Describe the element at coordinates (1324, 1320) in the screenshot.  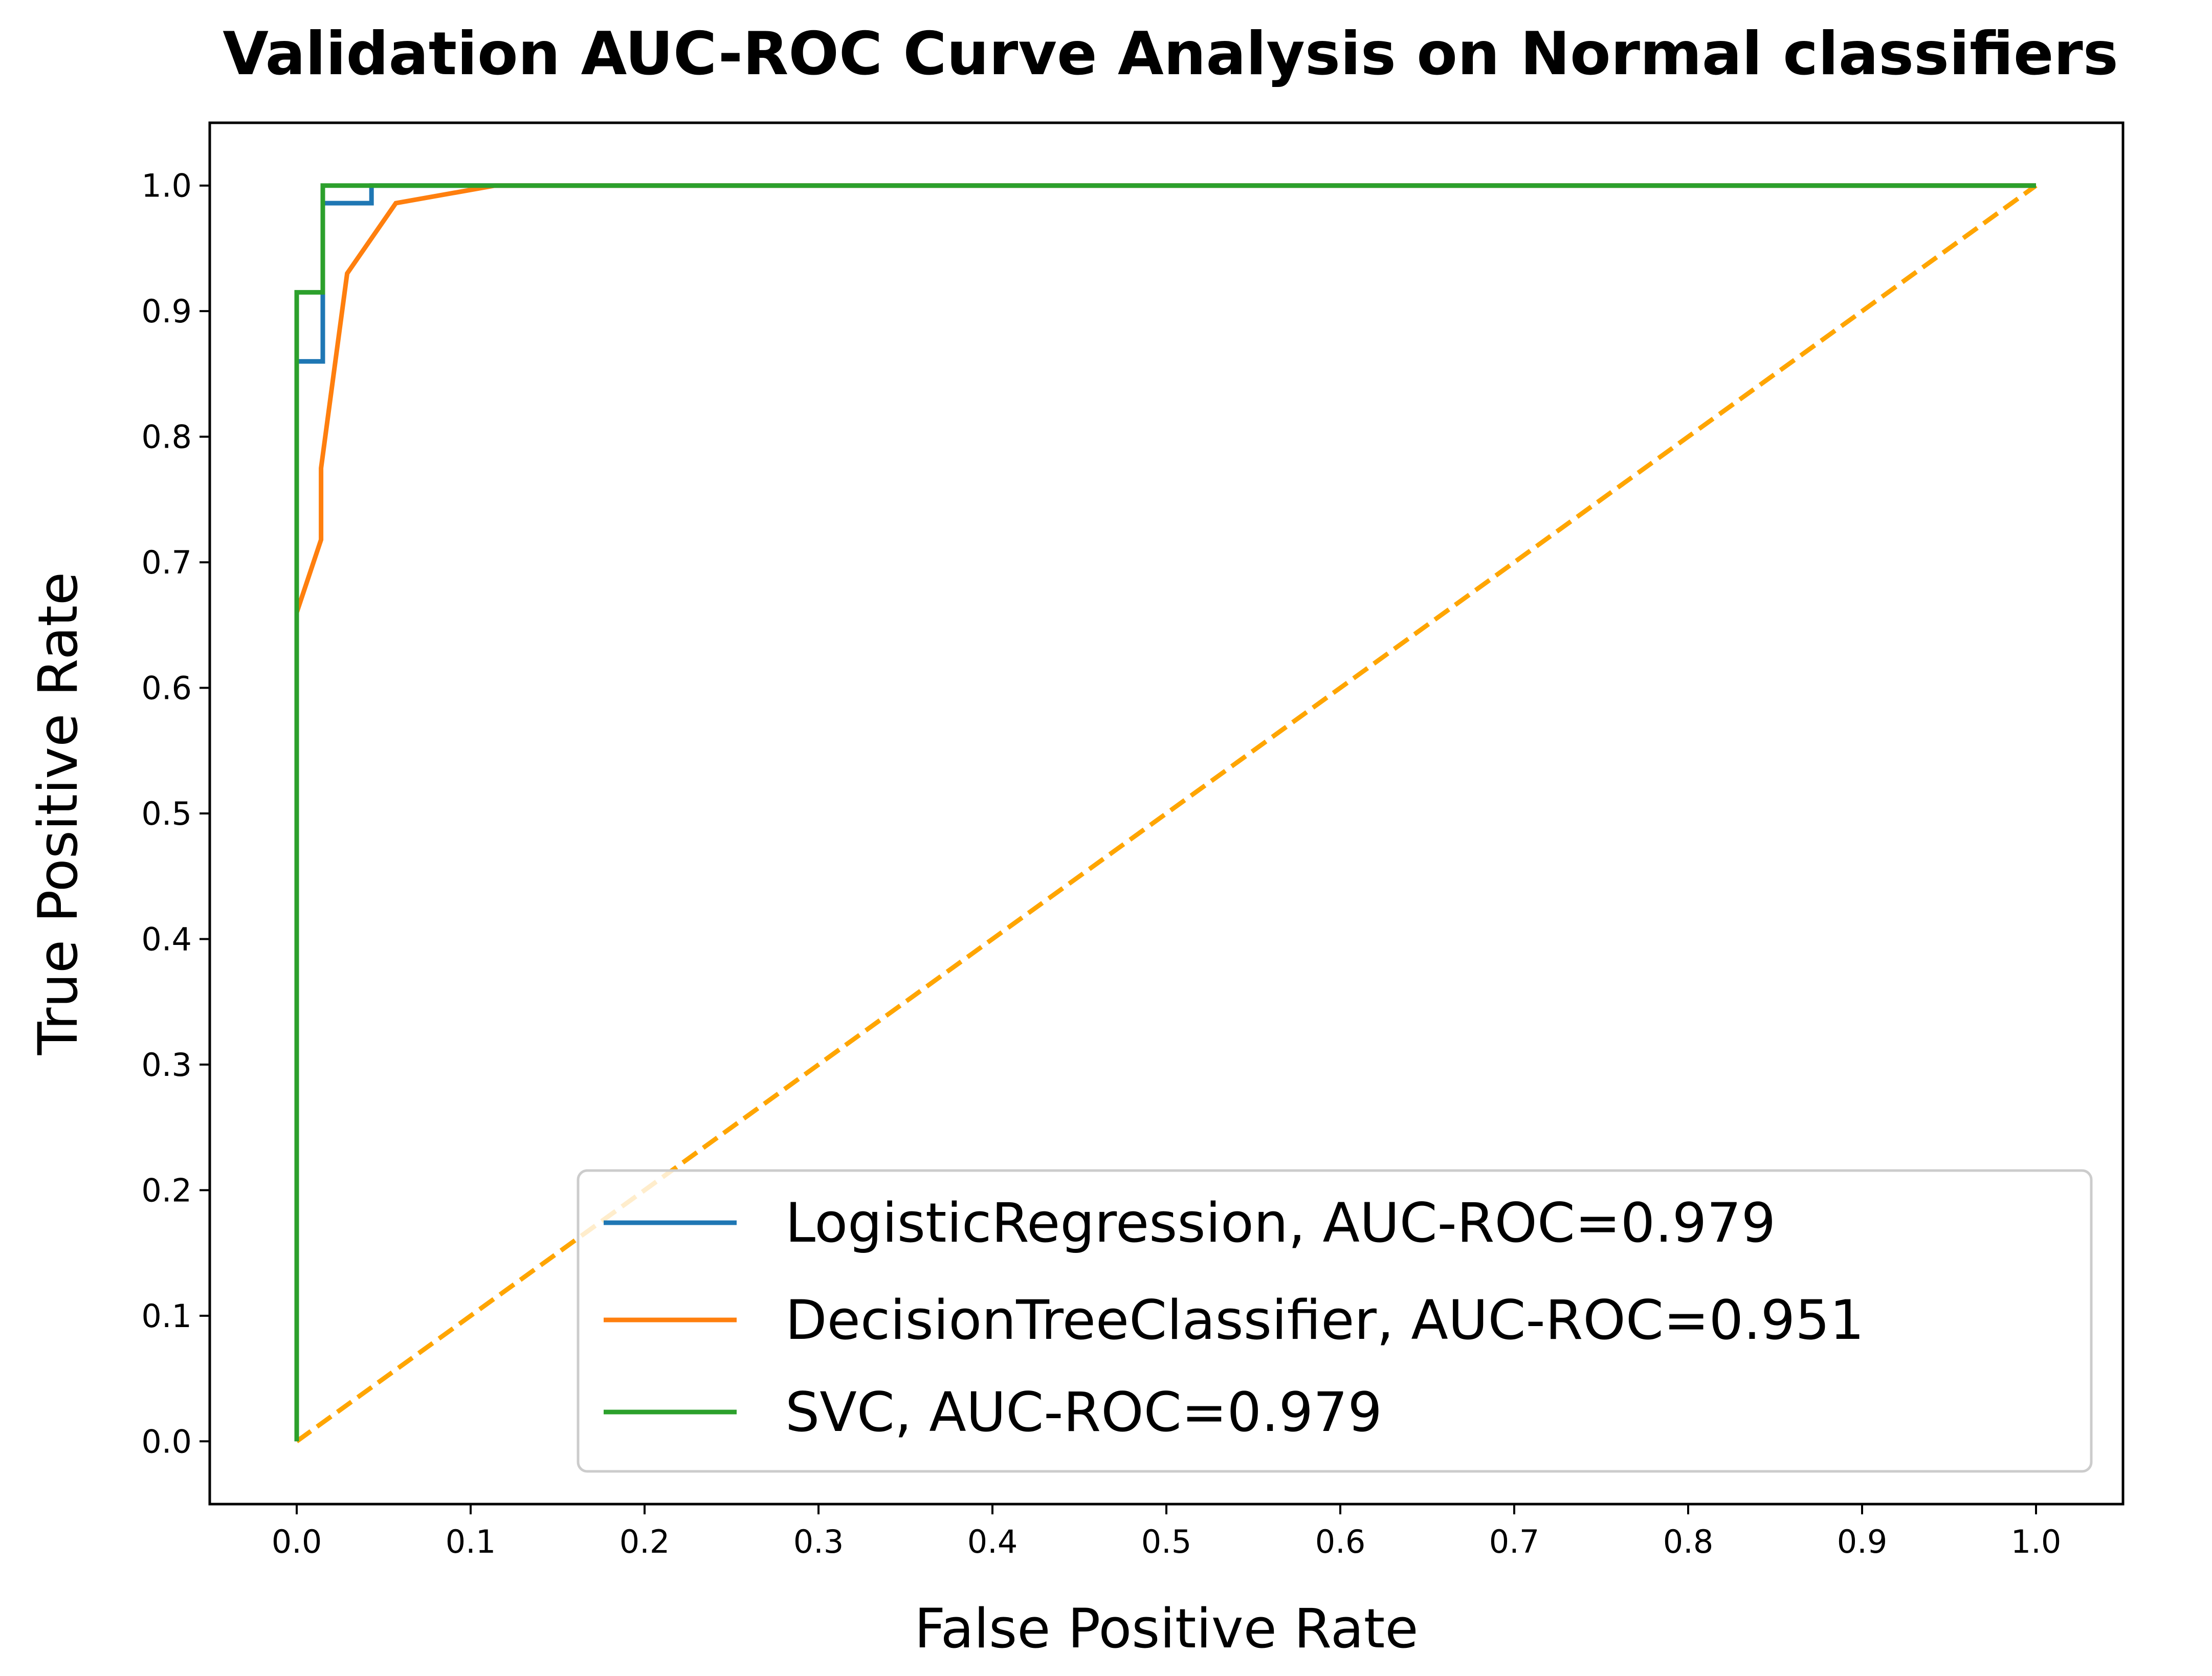
I see `legend-label-decisiontreeclassifier: DecisionTreeClassifier, AUC-ROC=0.951` at that location.